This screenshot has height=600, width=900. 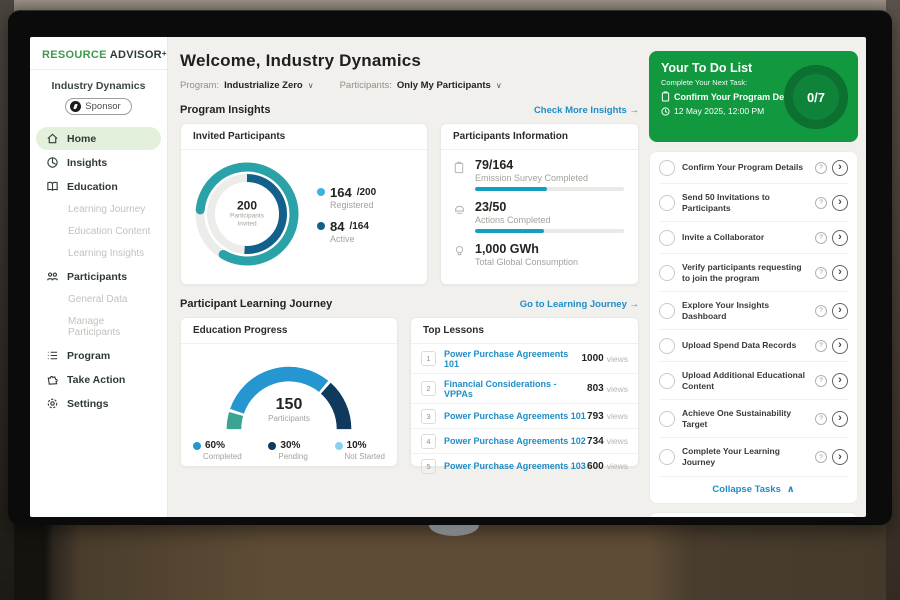 I want to click on sidebar-item-participants: Participants, so click(x=98, y=276).